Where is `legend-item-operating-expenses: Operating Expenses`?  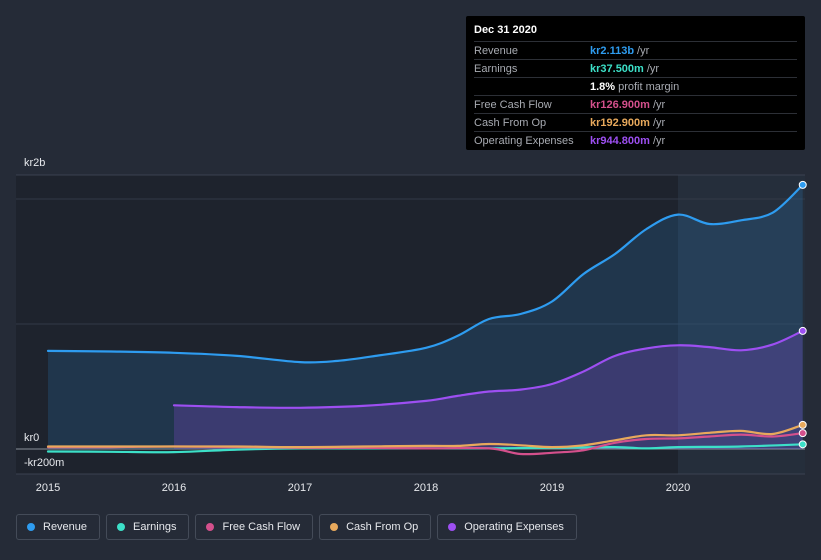 legend-item-operating-expenses: Operating Expenses is located at coordinates (507, 527).